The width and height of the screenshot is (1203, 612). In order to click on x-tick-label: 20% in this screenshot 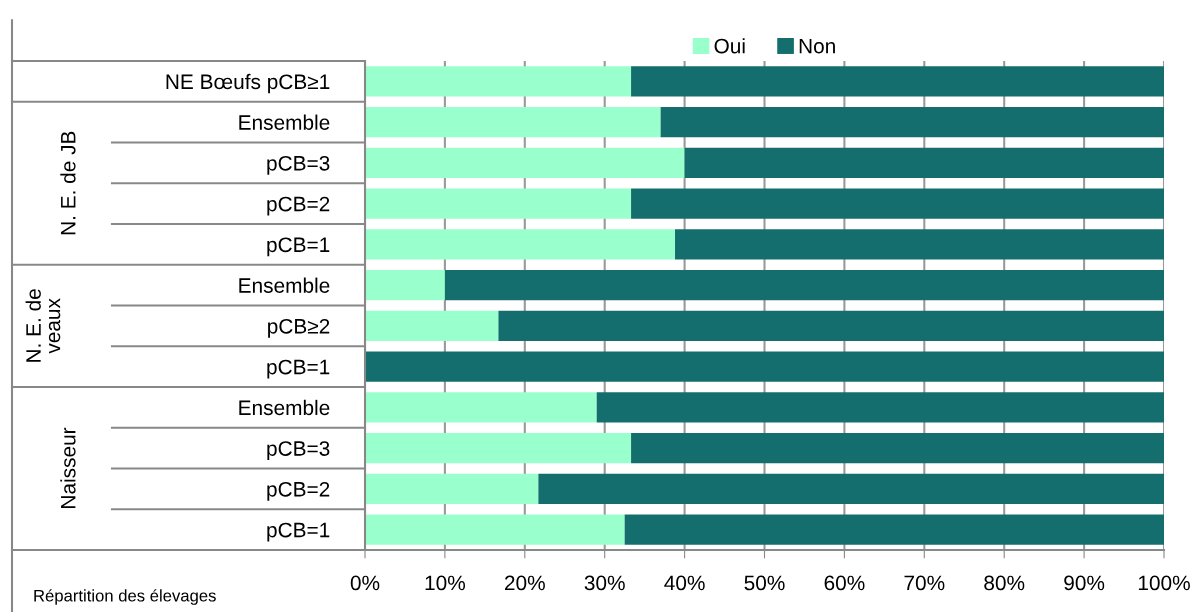, I will do `click(525, 583)`.